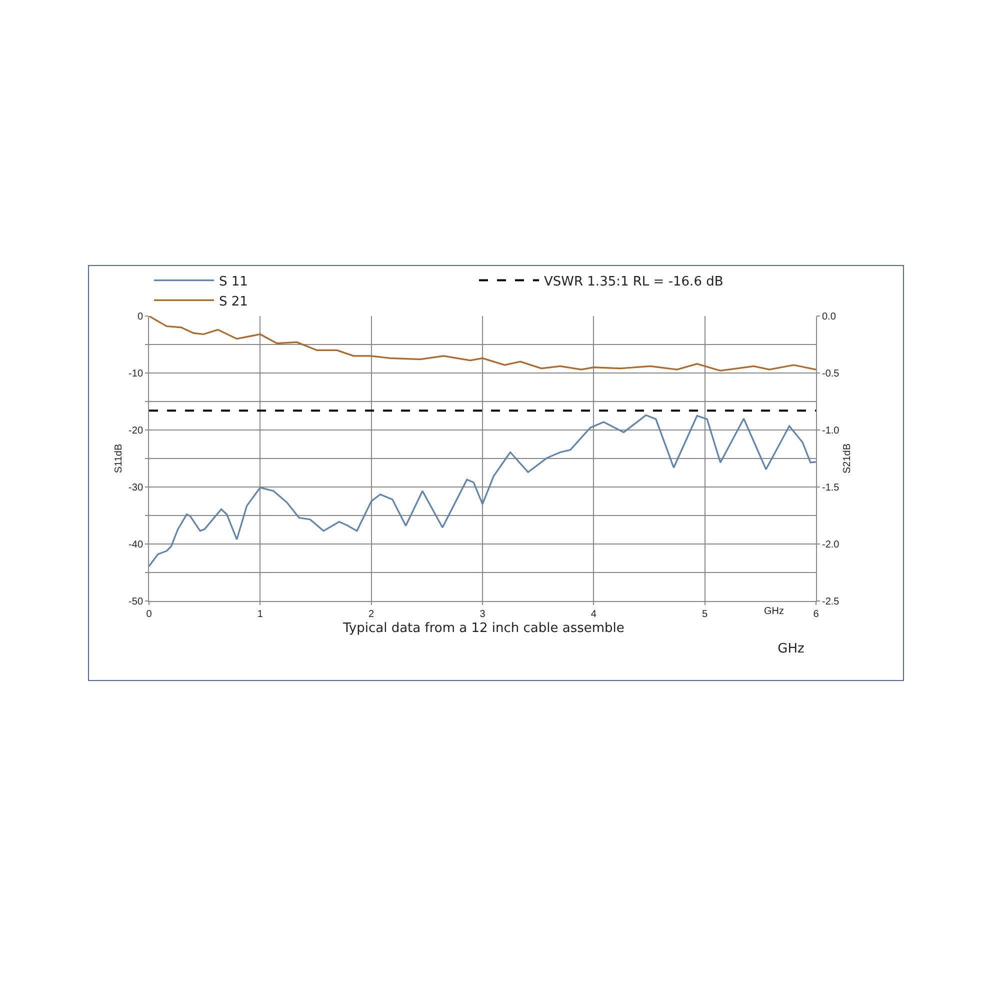 The image size is (1000, 1000). Describe the element at coordinates (136, 602) in the screenshot. I see `y-tick-label: -50` at that location.